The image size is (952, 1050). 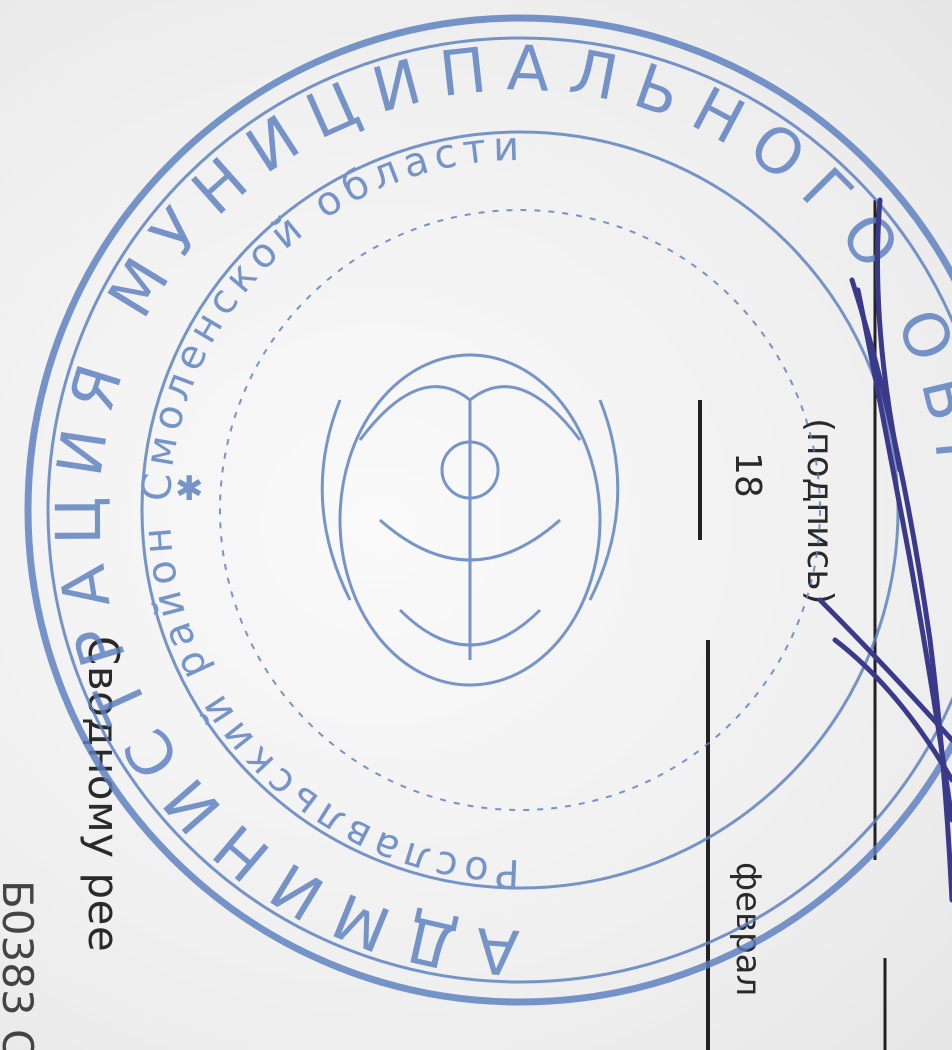 I want to click on eagle-emblem-icon, so click(x=470, y=520).